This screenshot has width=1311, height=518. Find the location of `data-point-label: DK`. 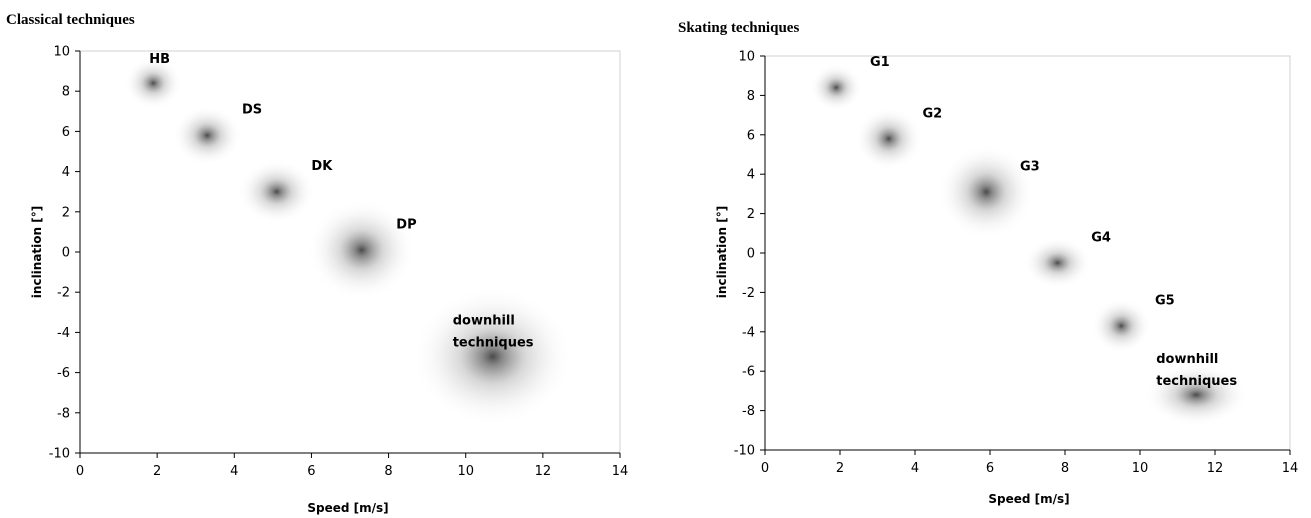

data-point-label: DK is located at coordinates (322, 166).